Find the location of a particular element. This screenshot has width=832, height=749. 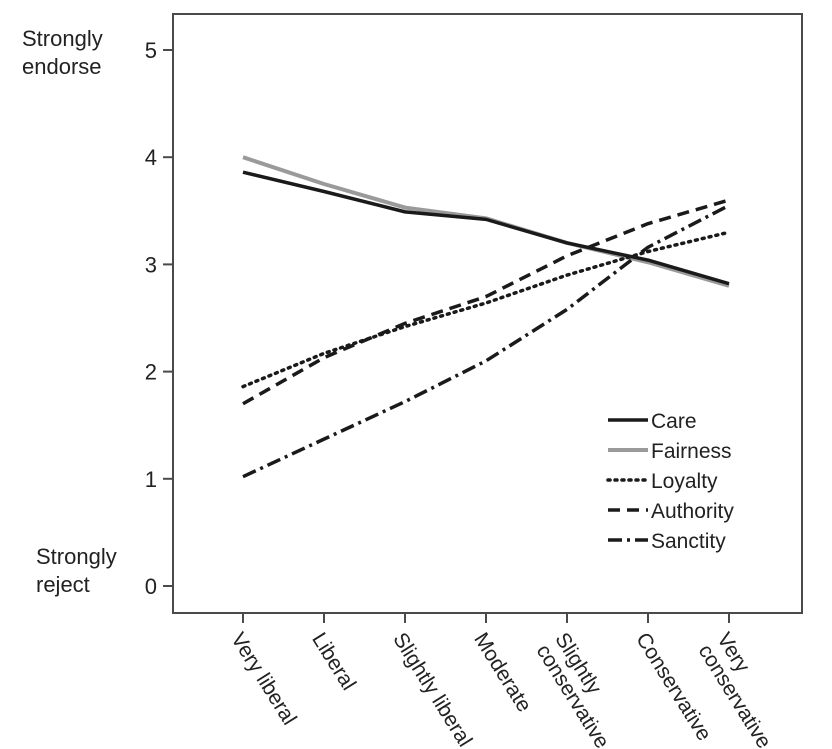

legend: Care Fairness Loyalty Authority Sanctity is located at coordinates (670, 481).